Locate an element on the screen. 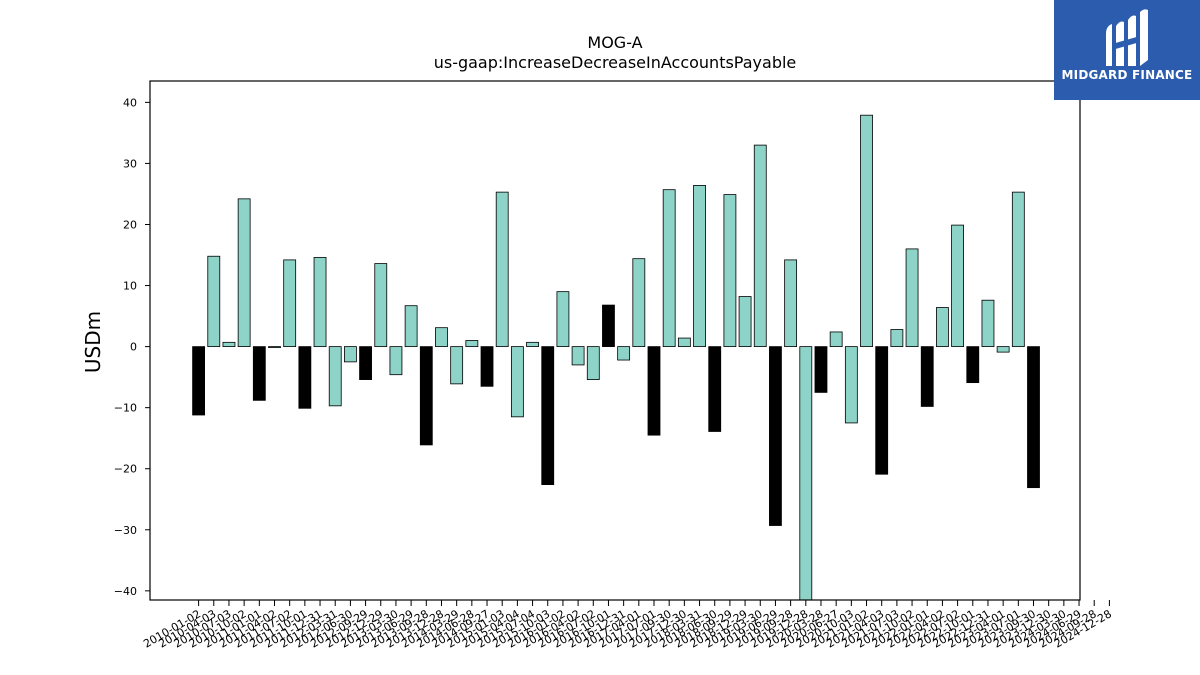  y-tick-label: −40 is located at coordinates (125, 591).